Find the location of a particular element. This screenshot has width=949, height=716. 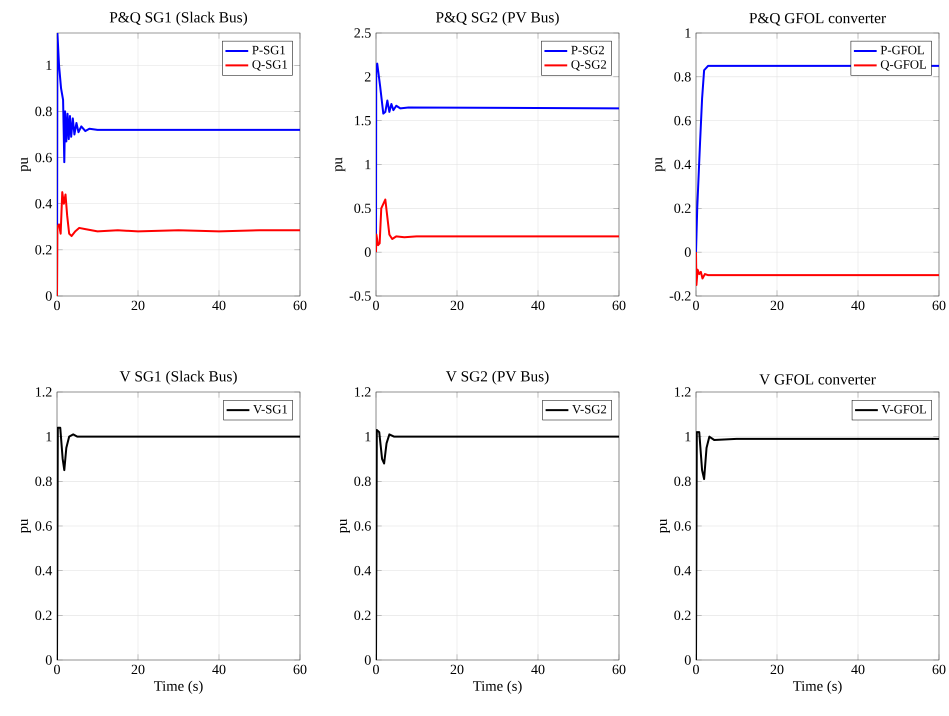

legend-label: P-GFOL is located at coordinates (902, 50).